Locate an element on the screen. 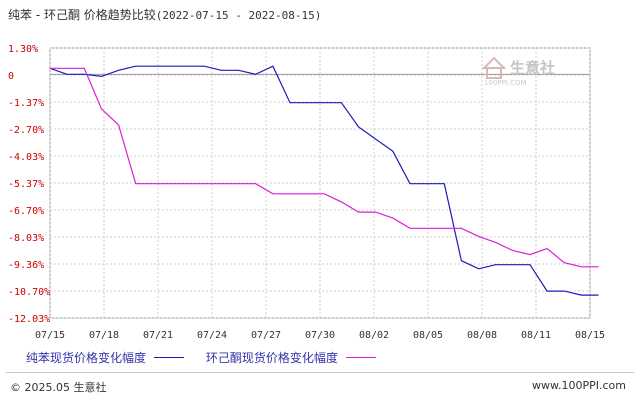 The image size is (640, 400). y-tick-label: -10.70% is located at coordinates (29, 292).